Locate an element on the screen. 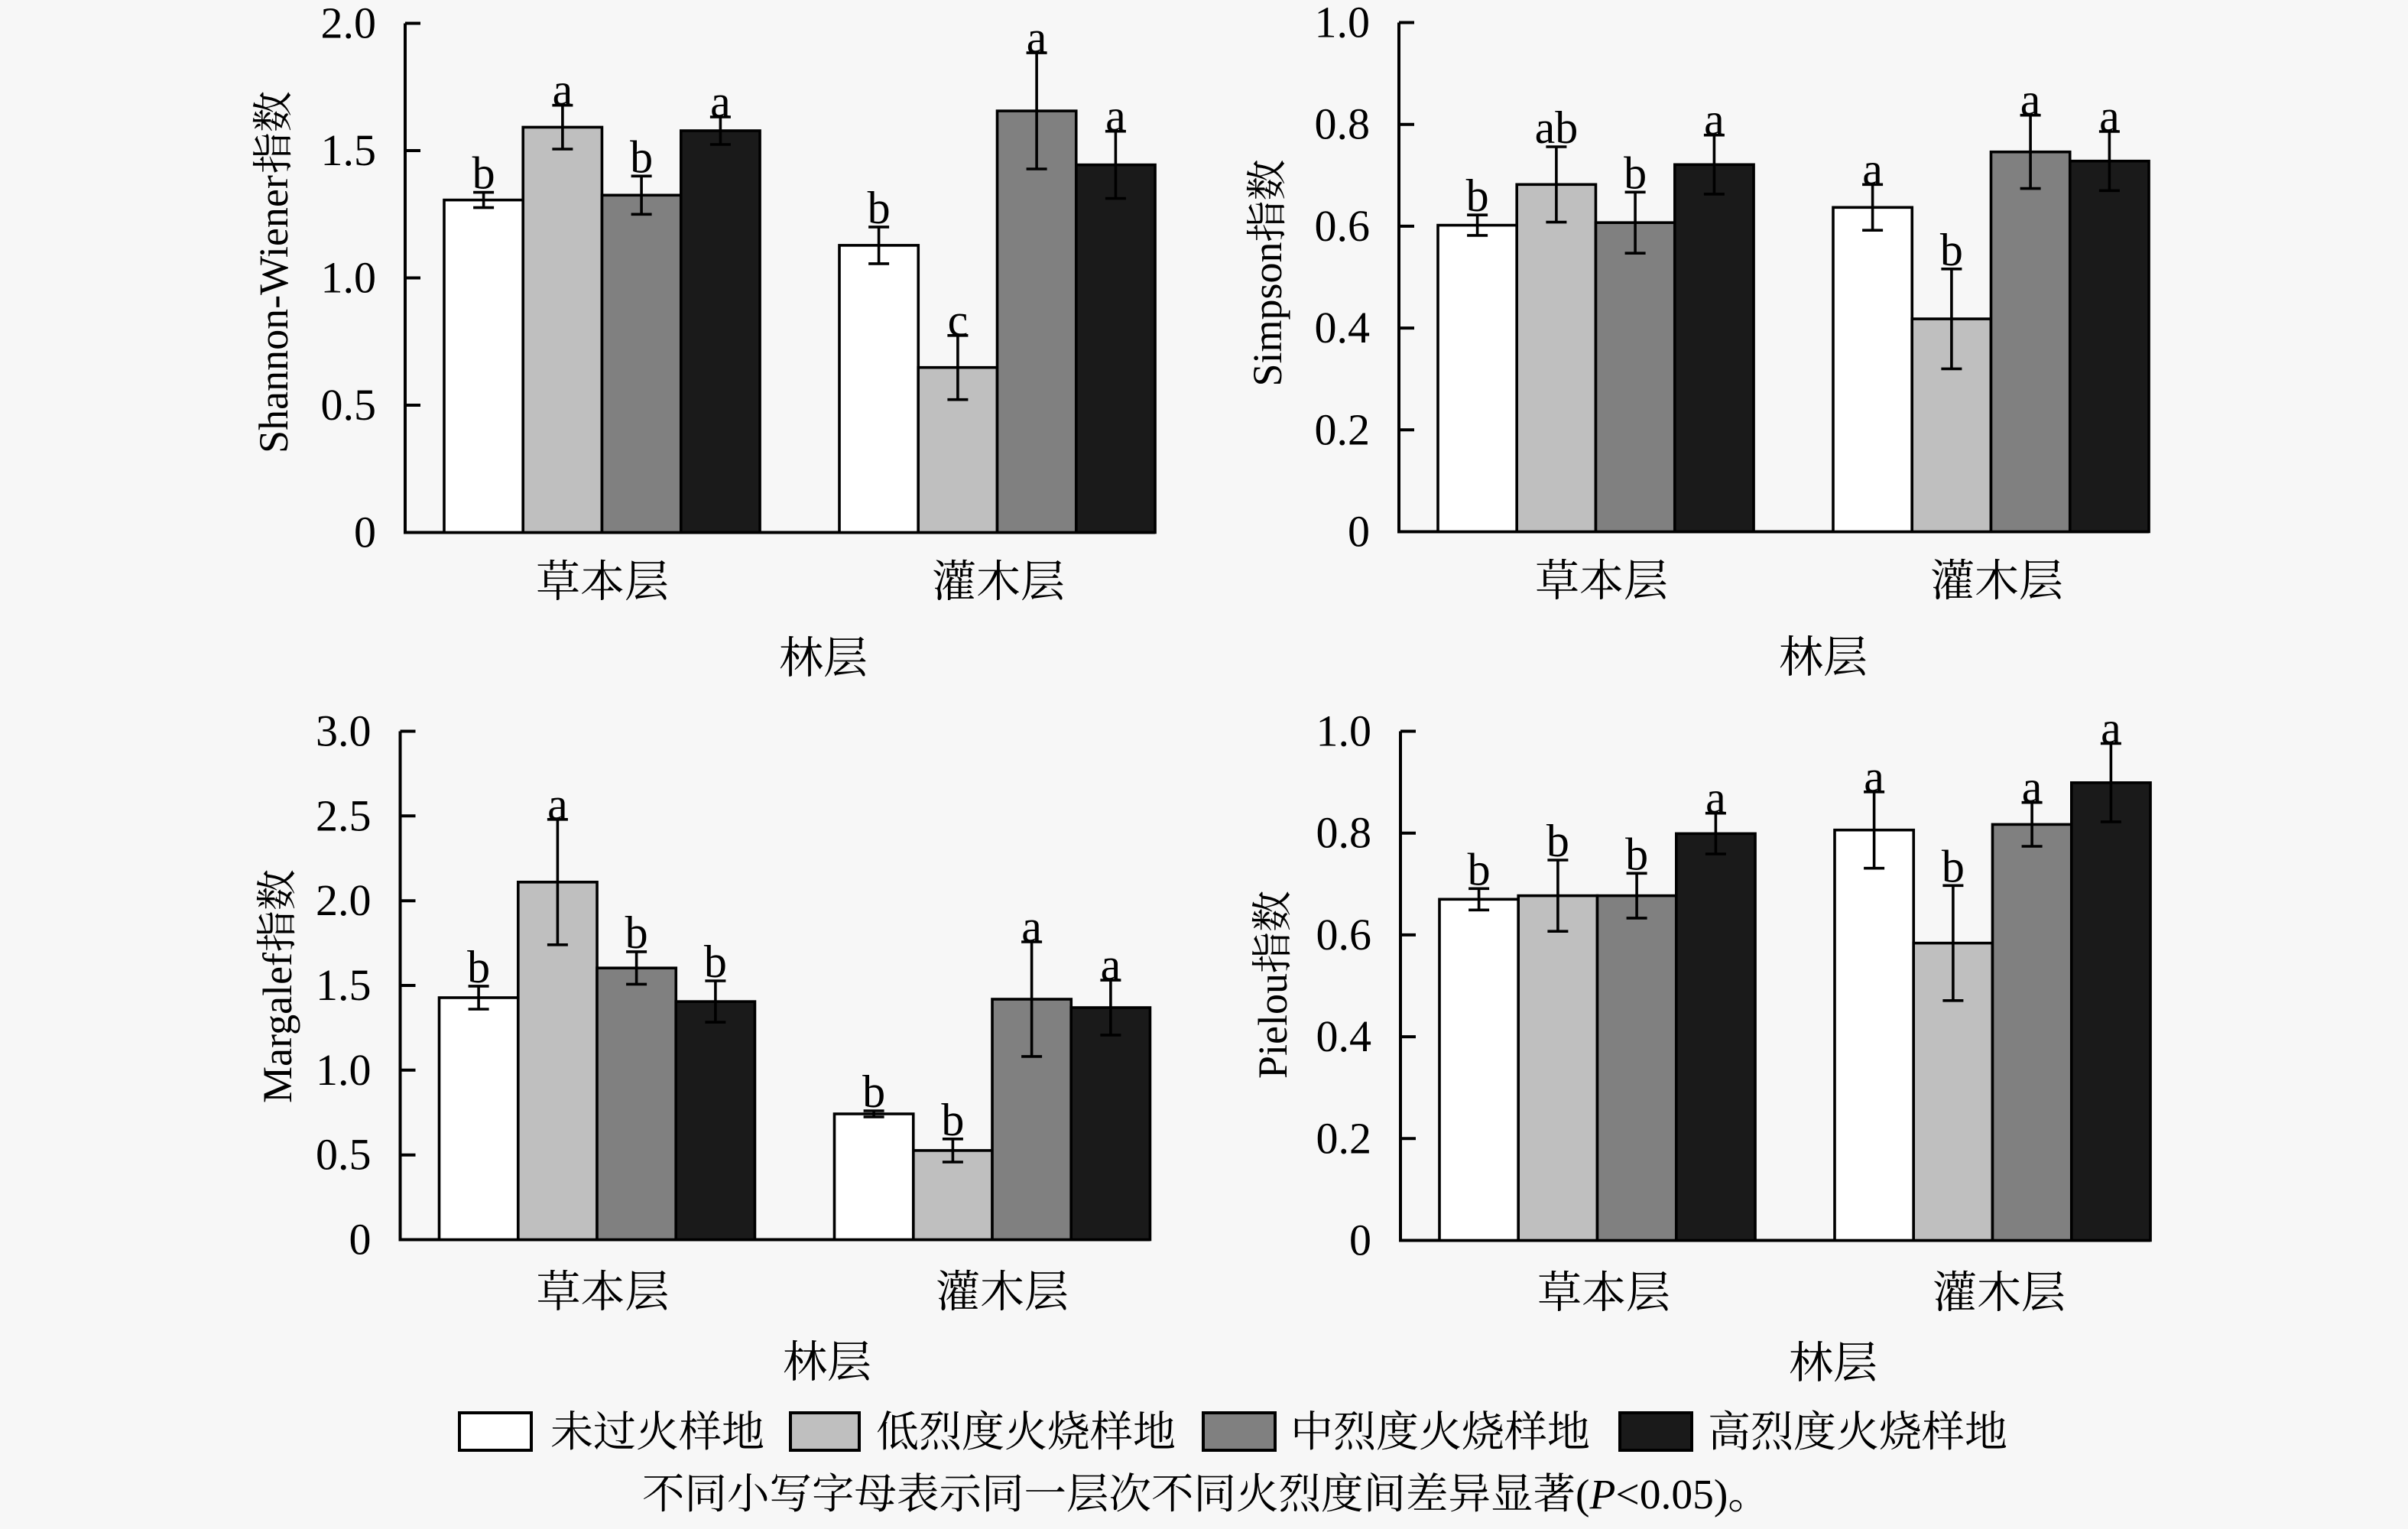 The height and width of the screenshot is (1529, 2408). svg-text: Simpson is located at coordinates (1268, 314).